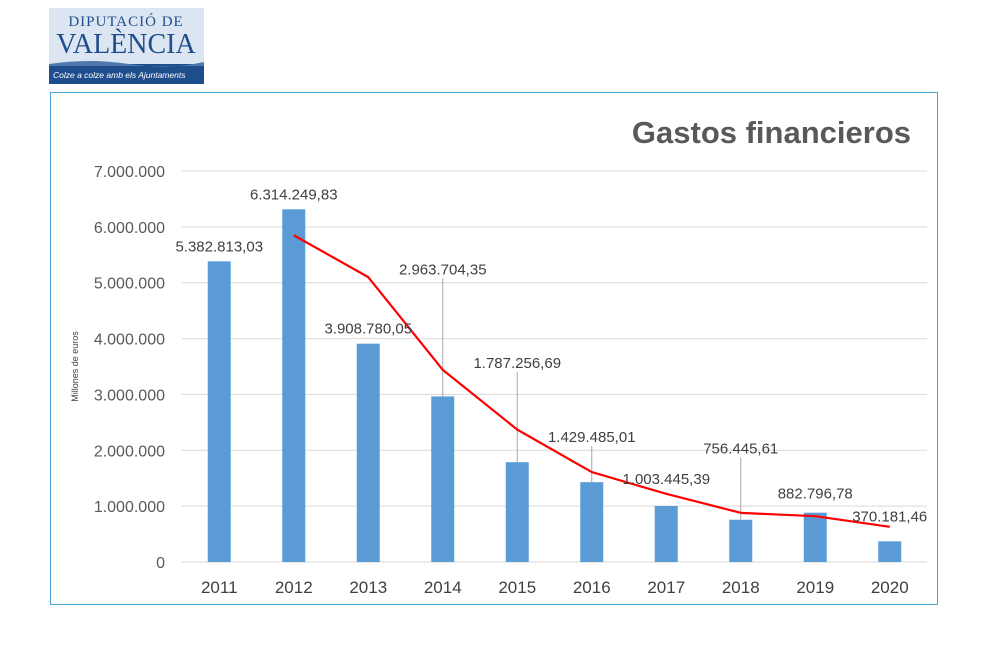  I want to click on logo-line1: DIPUTACIÓ DE, so click(125, 21).